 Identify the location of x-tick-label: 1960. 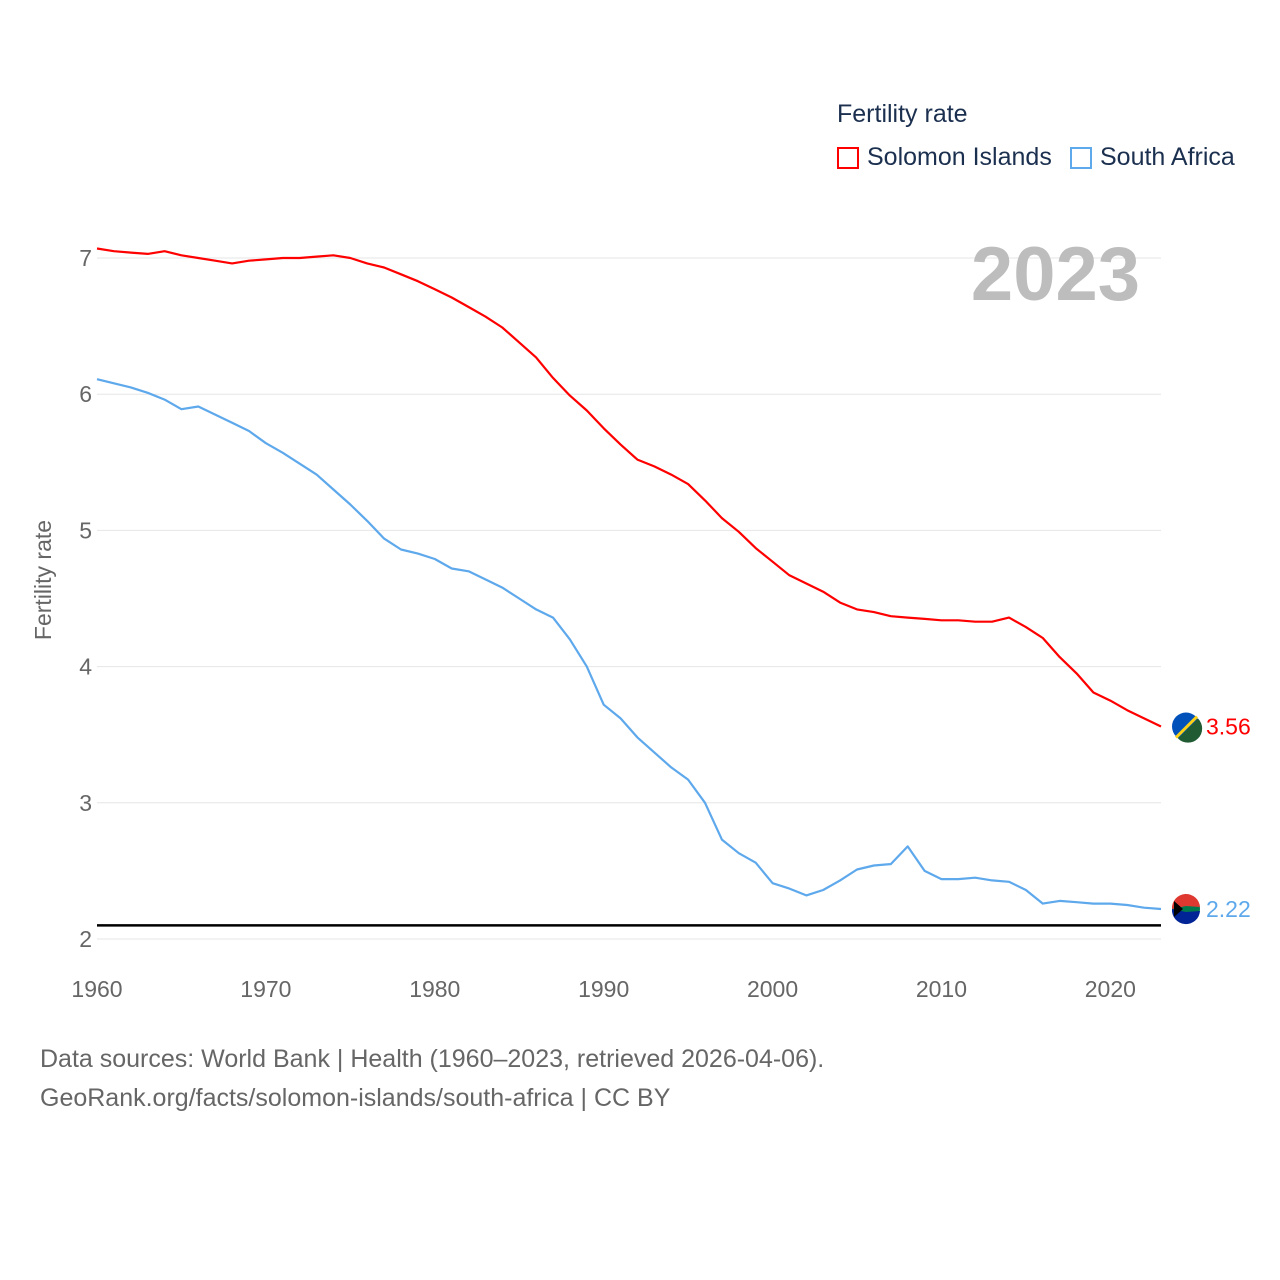
(96, 989).